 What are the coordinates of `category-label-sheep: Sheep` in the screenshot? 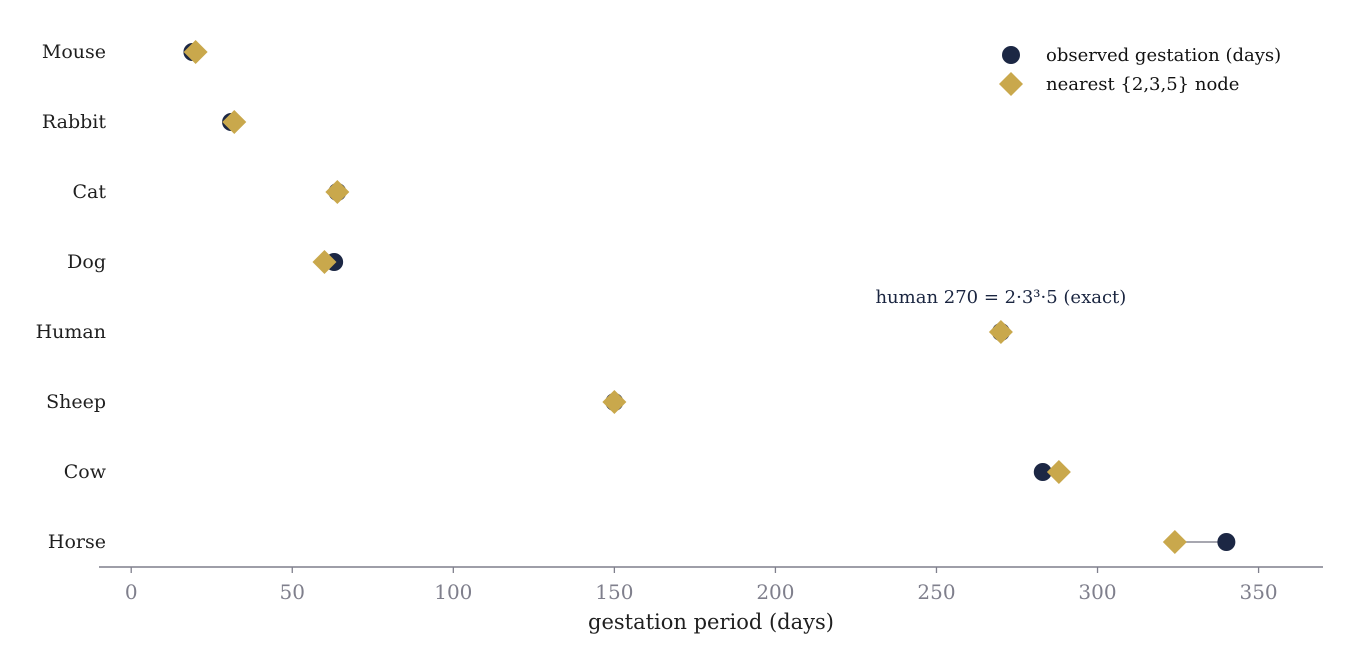 It's located at (76, 402).